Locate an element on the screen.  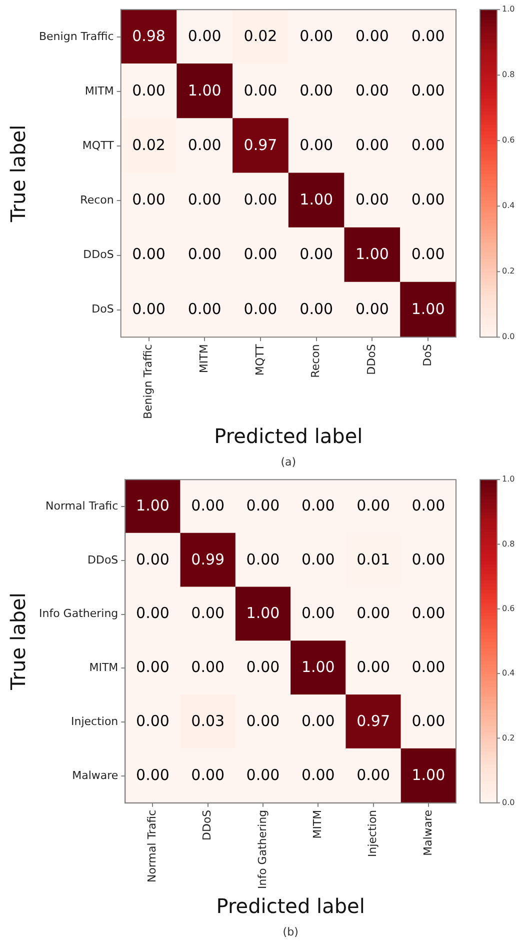
y-tick-label: MQTT is located at coordinates (98, 145).